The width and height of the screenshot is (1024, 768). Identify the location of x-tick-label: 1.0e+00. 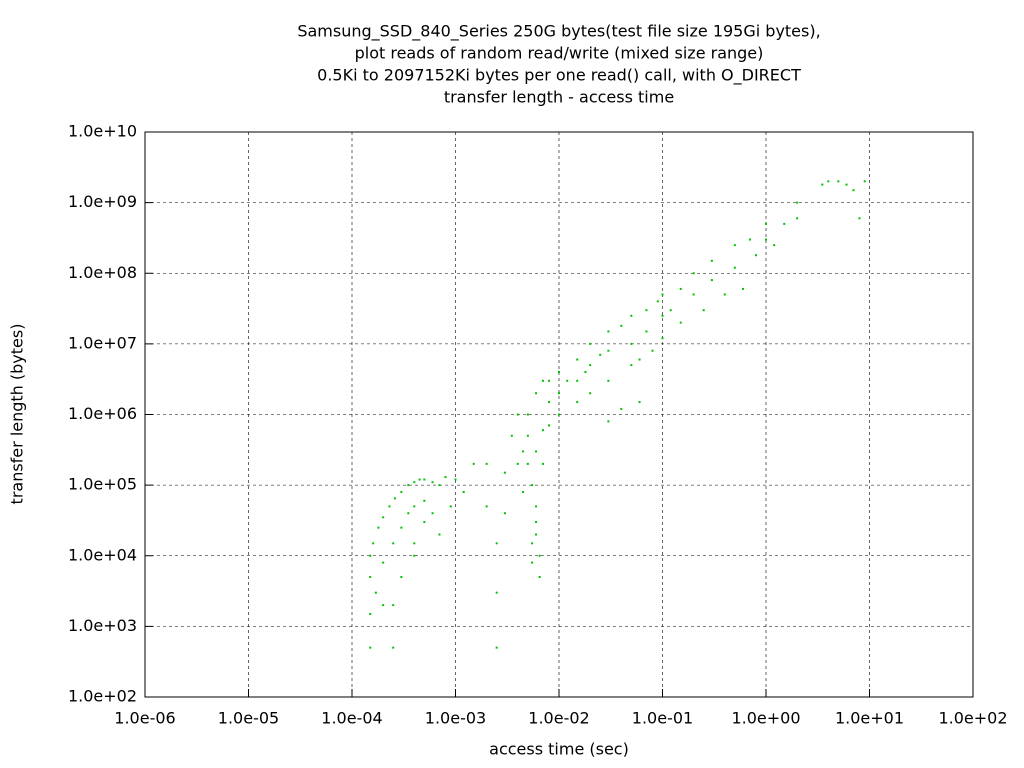
(765, 718).